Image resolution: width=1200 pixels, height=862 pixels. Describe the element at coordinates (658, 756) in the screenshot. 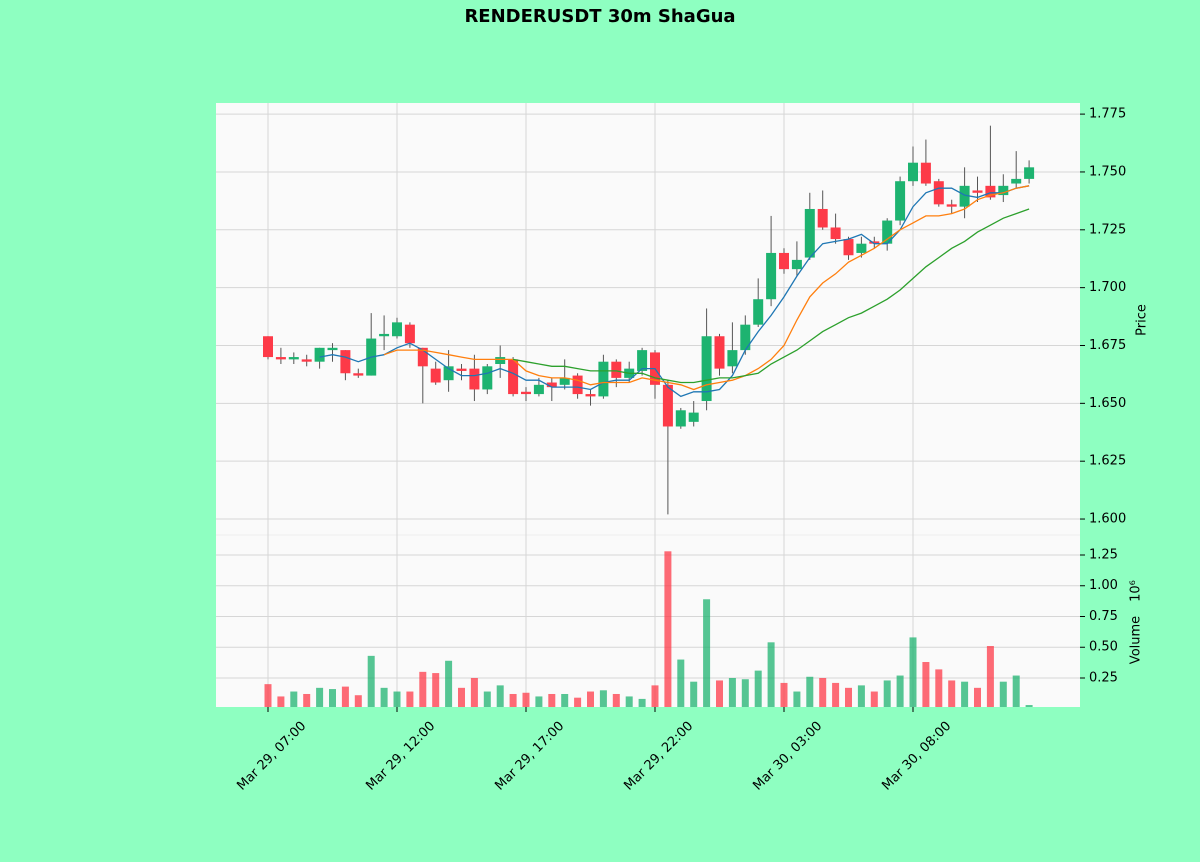

I see `x-tick-label: Mar 29, 22:00` at that location.